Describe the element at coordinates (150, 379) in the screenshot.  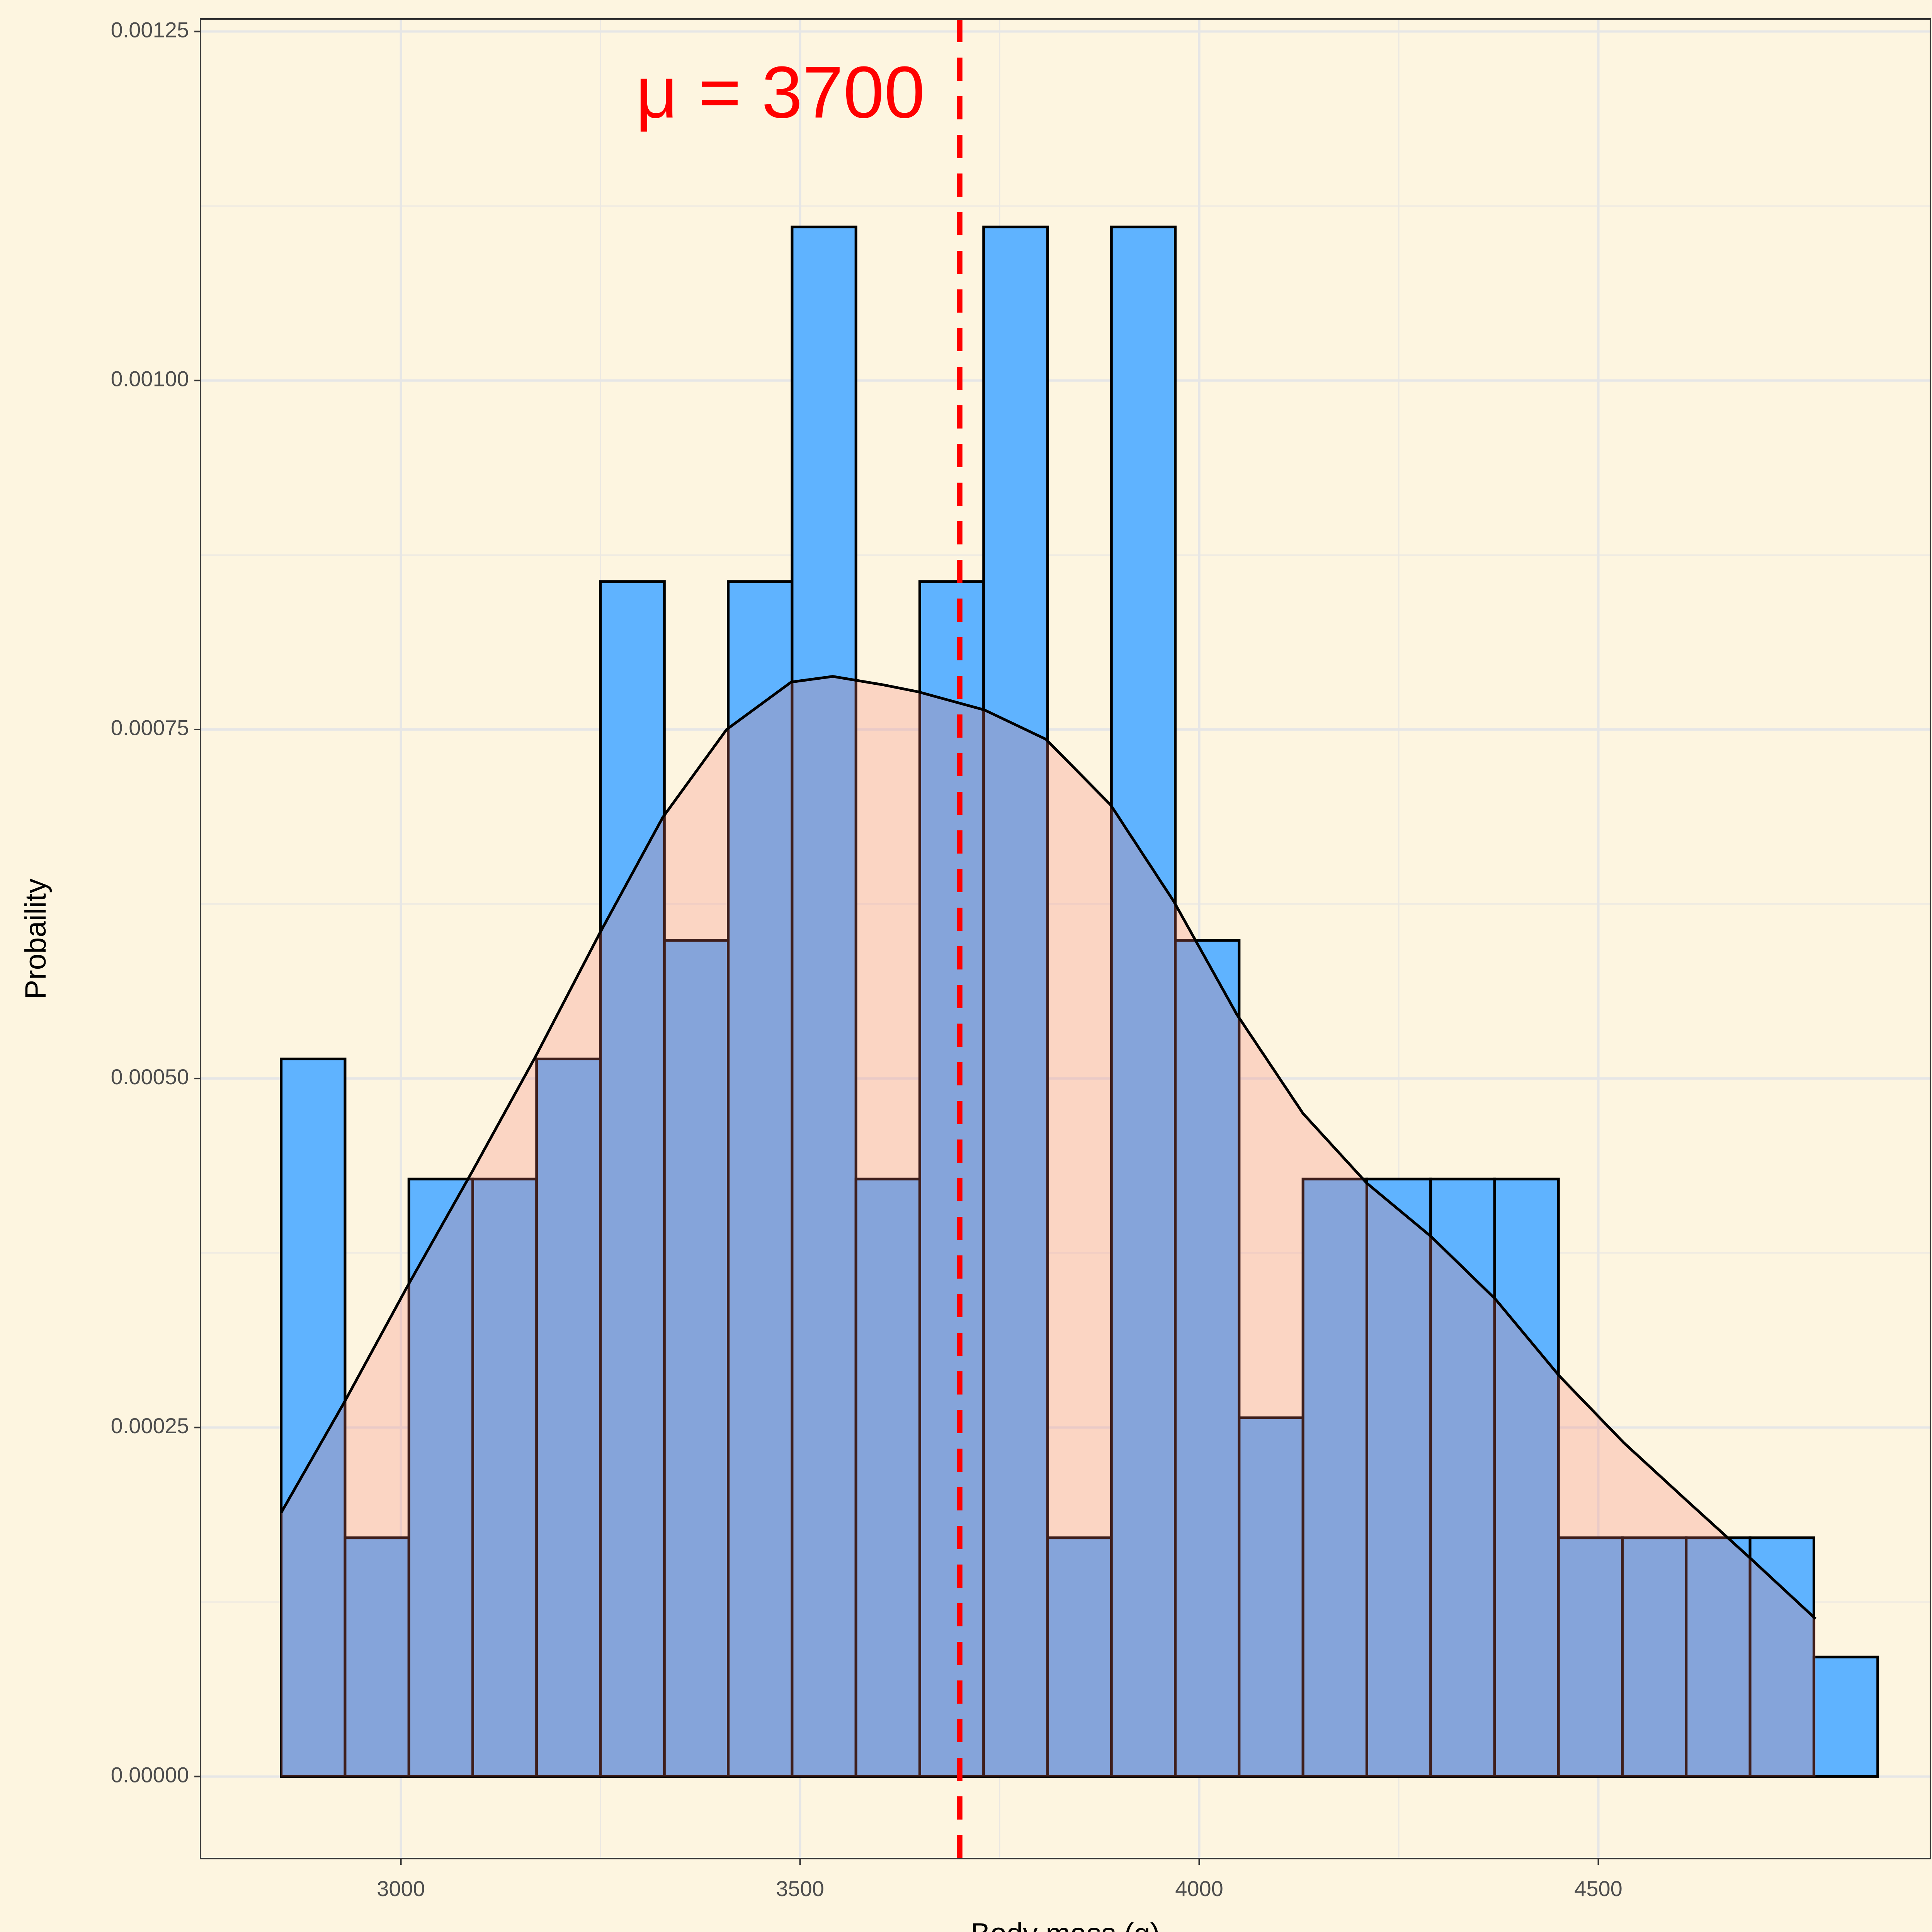
I see `y-tick-label: 0.00100` at that location.